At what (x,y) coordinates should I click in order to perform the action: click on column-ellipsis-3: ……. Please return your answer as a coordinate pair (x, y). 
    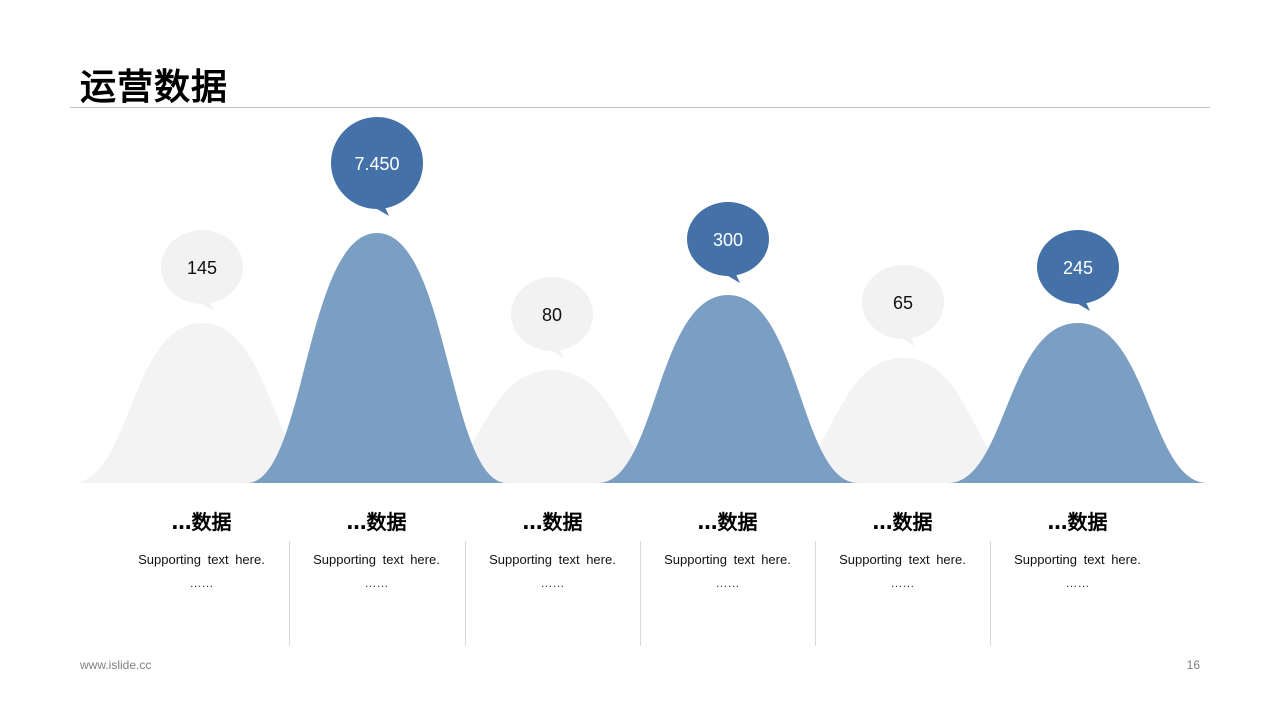
    Looking at the image, I should click on (552, 583).